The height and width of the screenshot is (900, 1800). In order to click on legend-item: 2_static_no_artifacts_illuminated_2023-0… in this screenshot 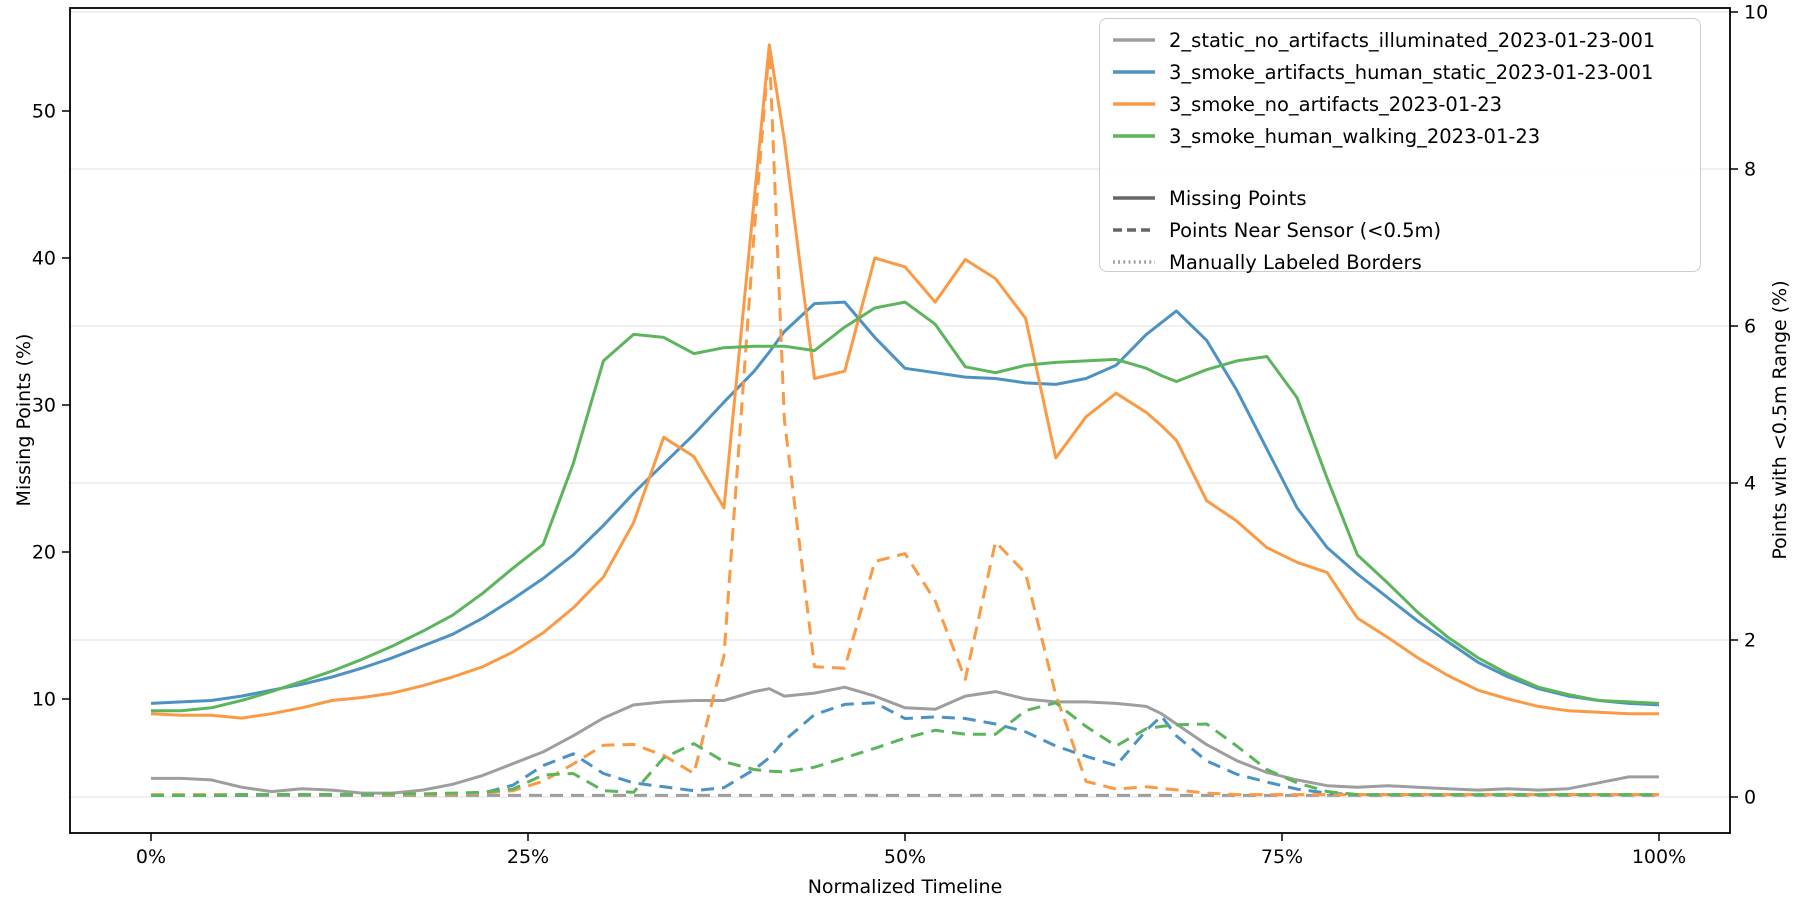, I will do `click(1406, 40)`.